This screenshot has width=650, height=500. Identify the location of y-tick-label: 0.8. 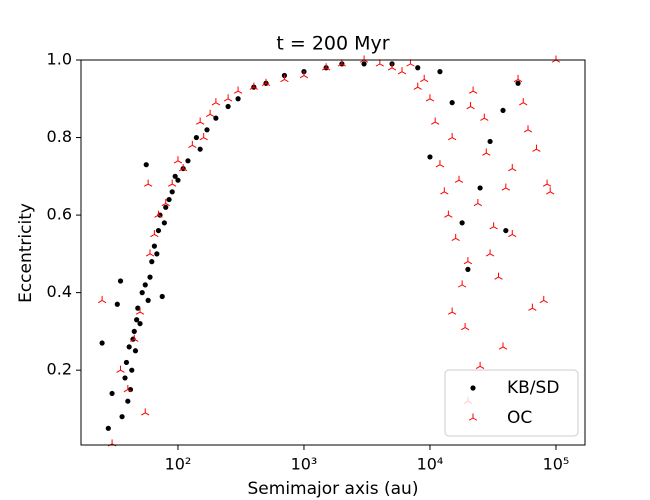
(59, 136).